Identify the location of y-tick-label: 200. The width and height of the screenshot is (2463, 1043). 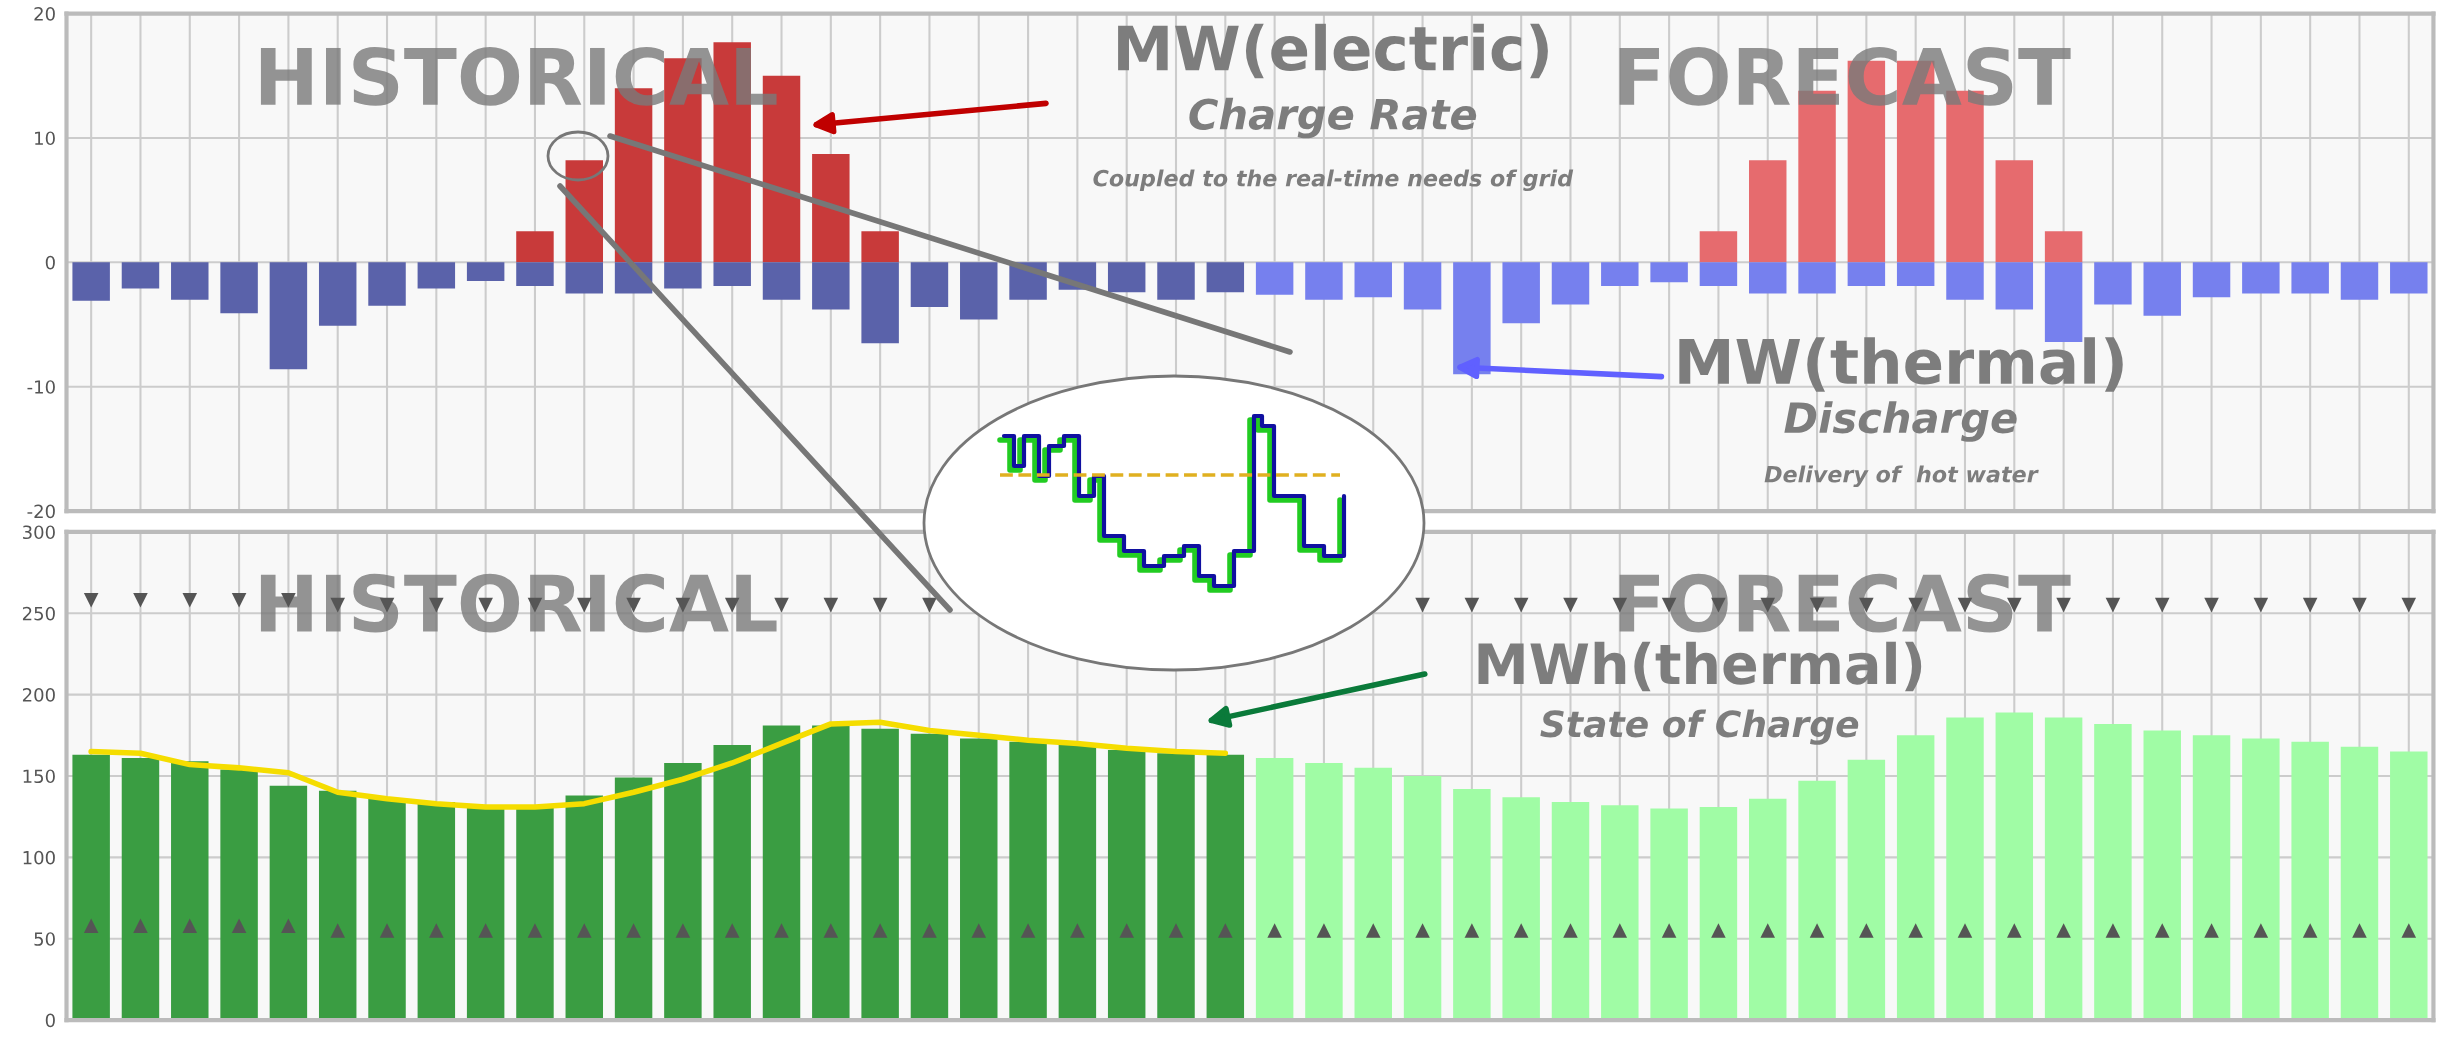
(38, 695).